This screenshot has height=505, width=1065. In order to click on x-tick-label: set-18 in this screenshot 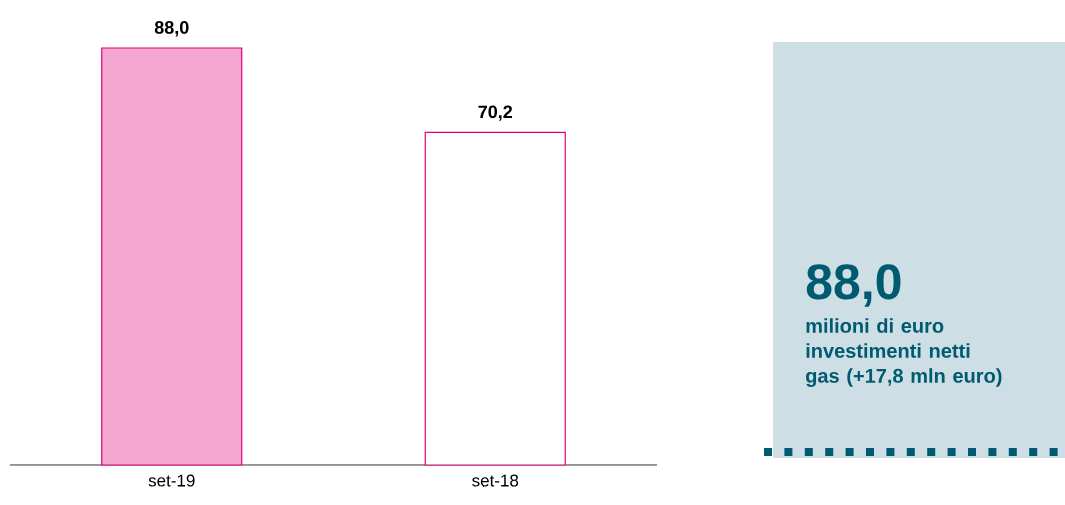, I will do `click(495, 480)`.